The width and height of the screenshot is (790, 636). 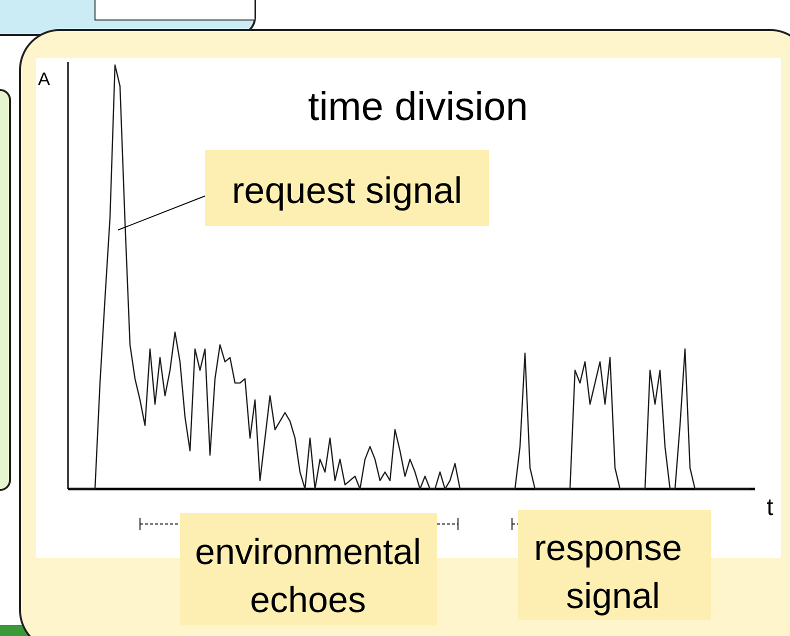 I want to click on text: environmental echoes, so click(x=308, y=575).